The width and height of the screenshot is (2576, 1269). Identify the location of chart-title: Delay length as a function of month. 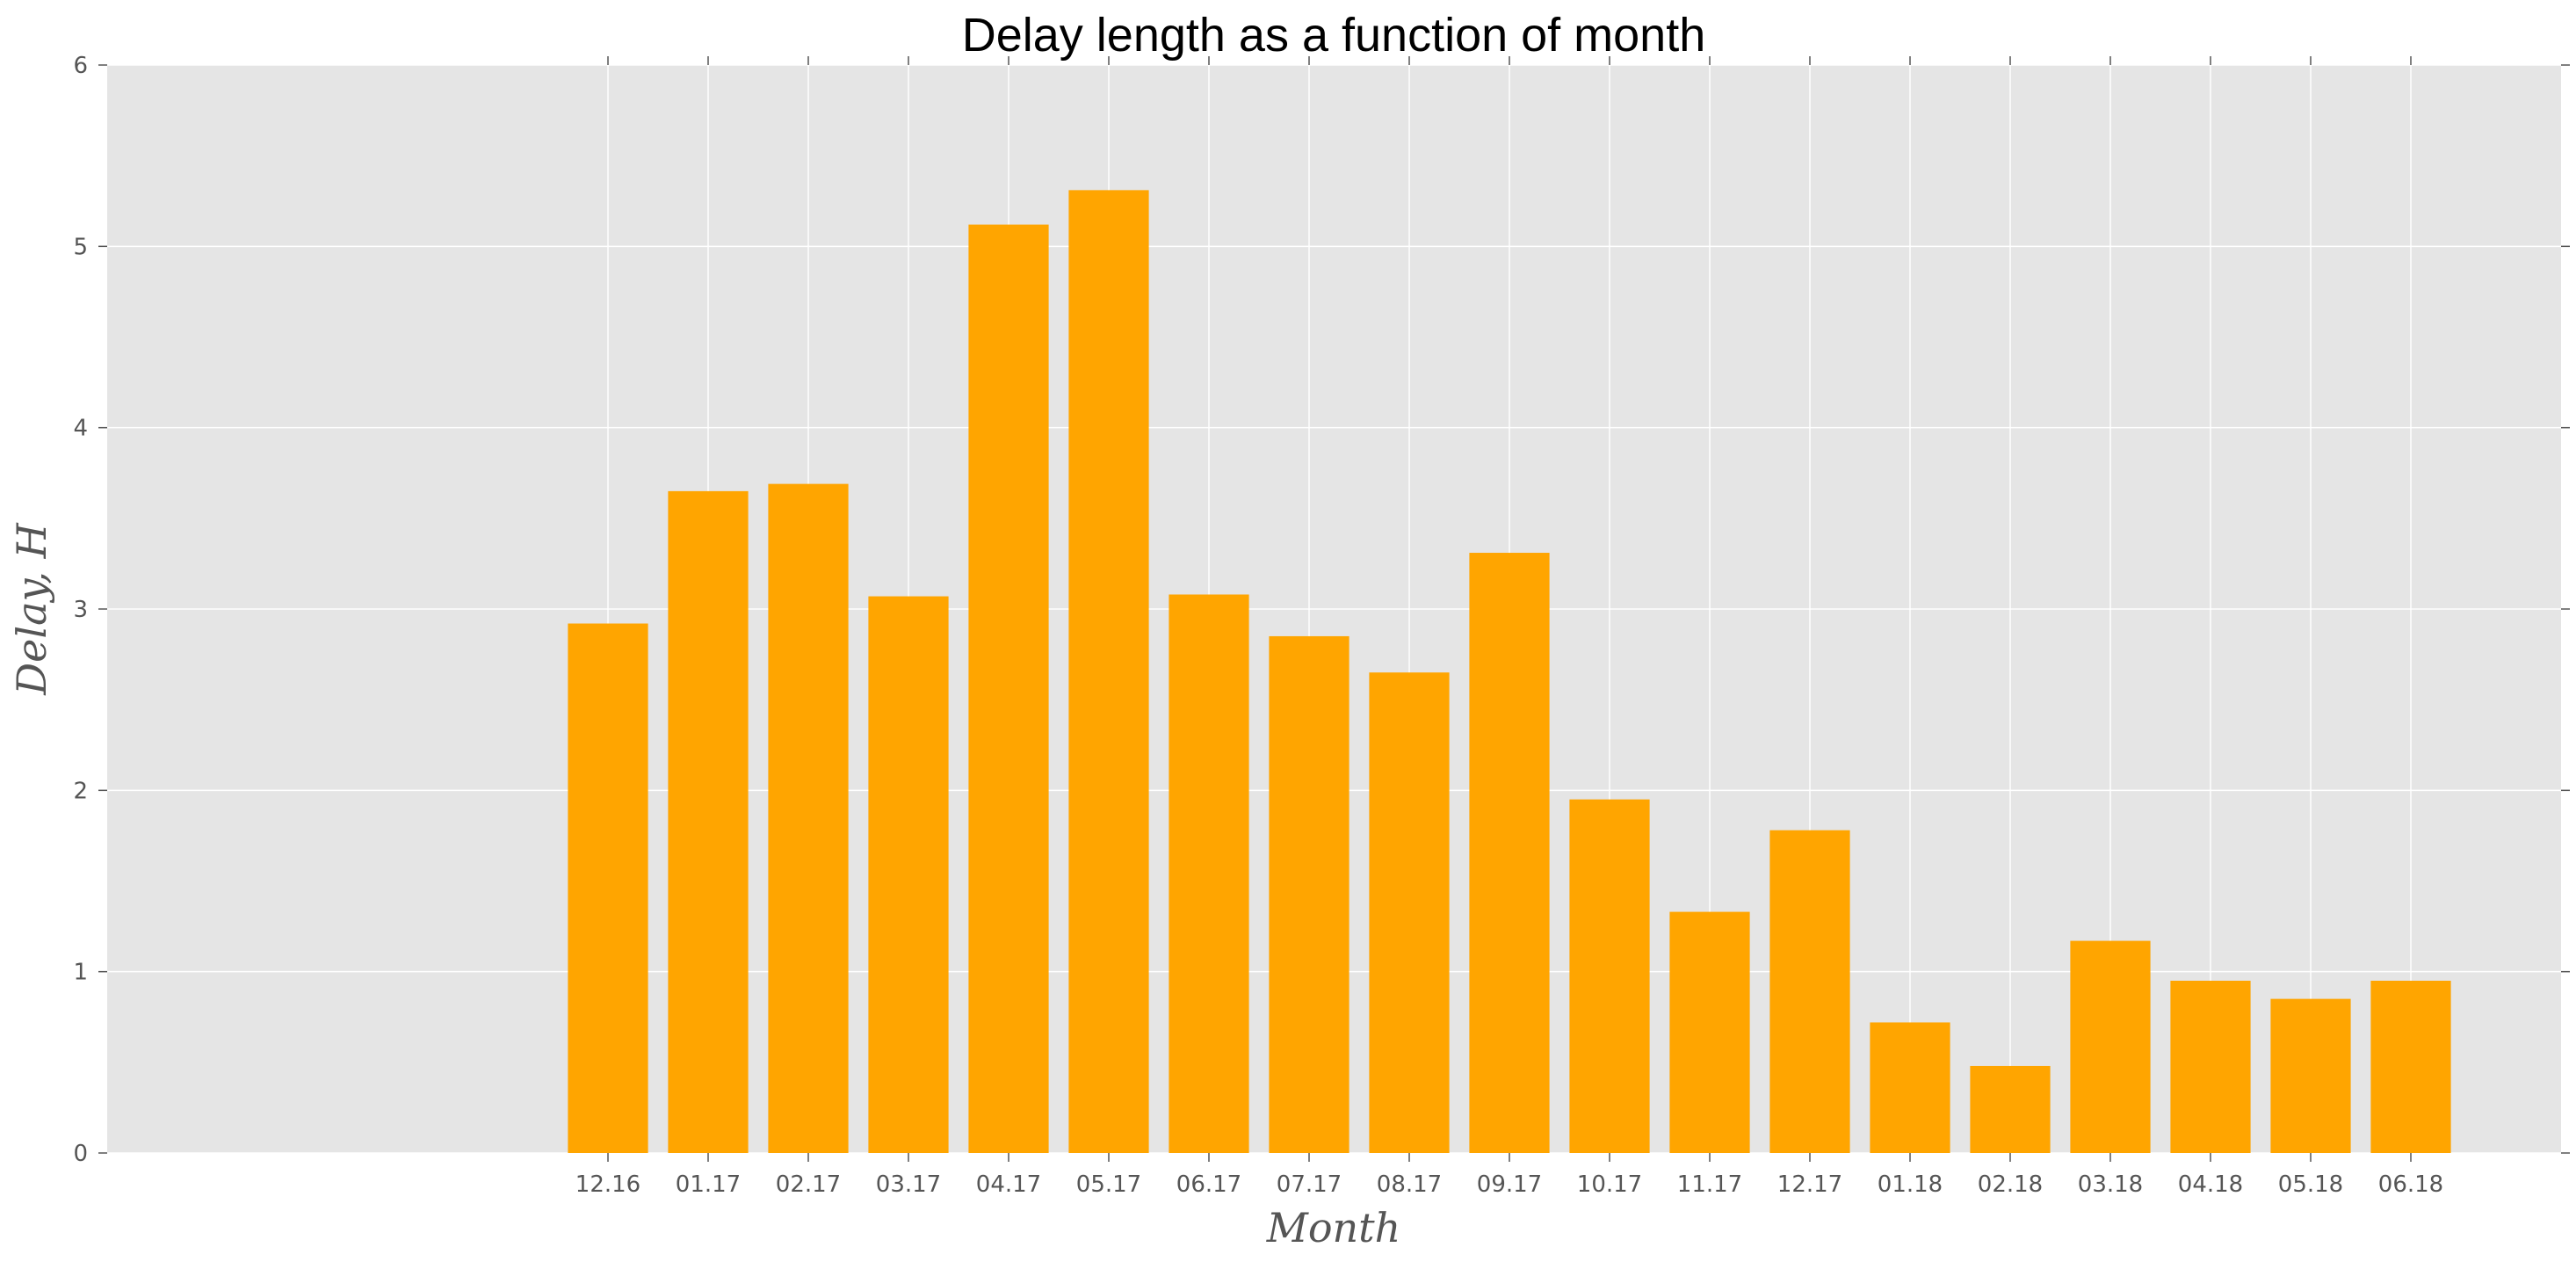
(1334, 35).